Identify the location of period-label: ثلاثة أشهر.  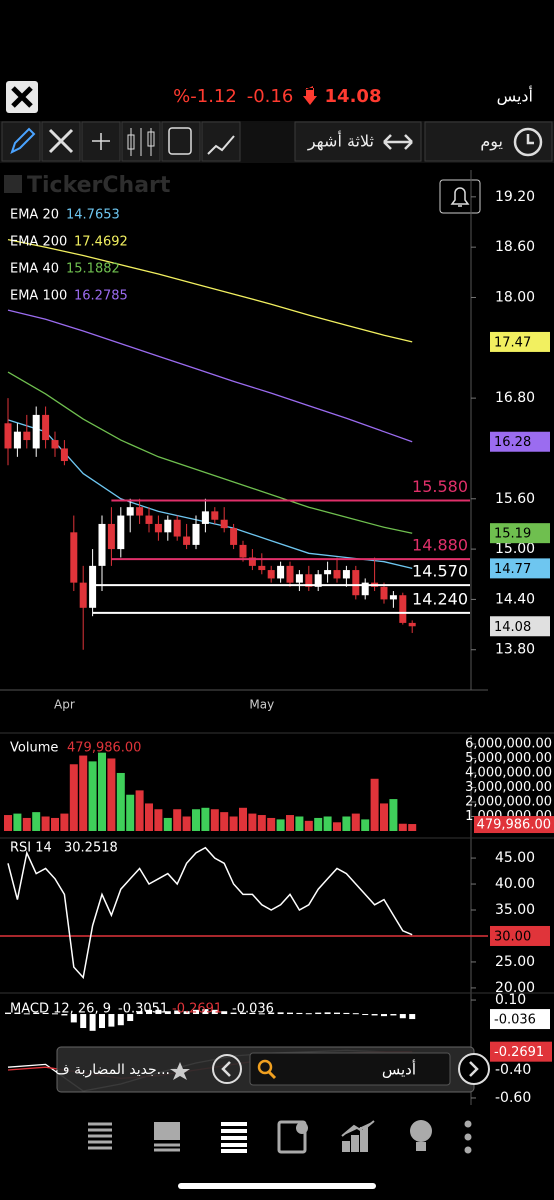
(340, 141).